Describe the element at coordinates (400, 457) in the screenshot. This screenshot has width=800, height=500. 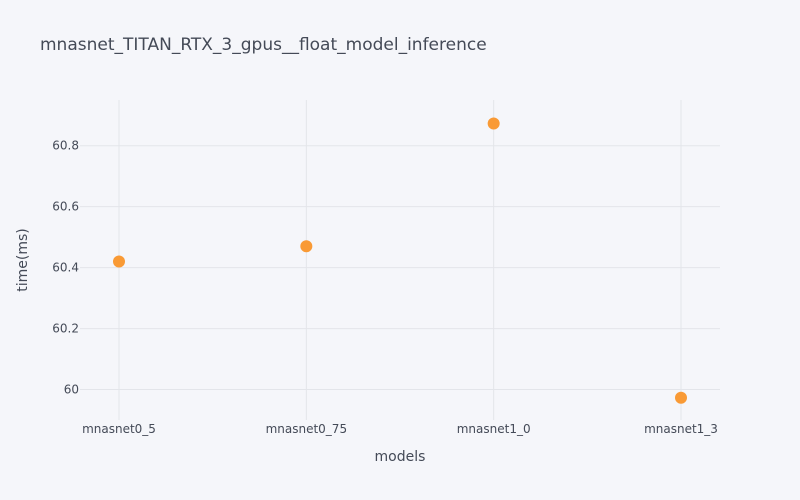
I see `x-axis-label: models` at that location.